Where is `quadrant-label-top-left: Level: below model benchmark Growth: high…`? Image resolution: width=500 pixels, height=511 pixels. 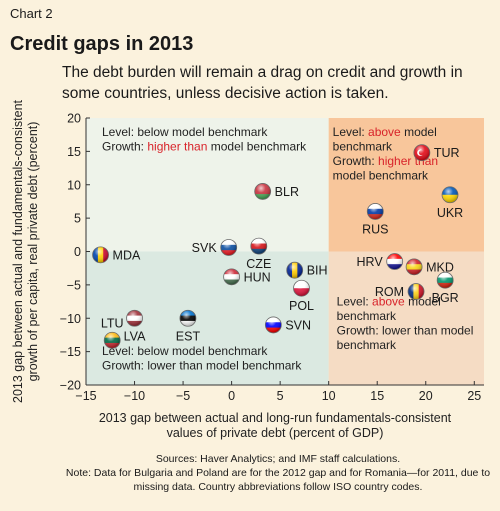 quadrant-label-top-left: Level: below model benchmark Growth: high… is located at coordinates (204, 139).